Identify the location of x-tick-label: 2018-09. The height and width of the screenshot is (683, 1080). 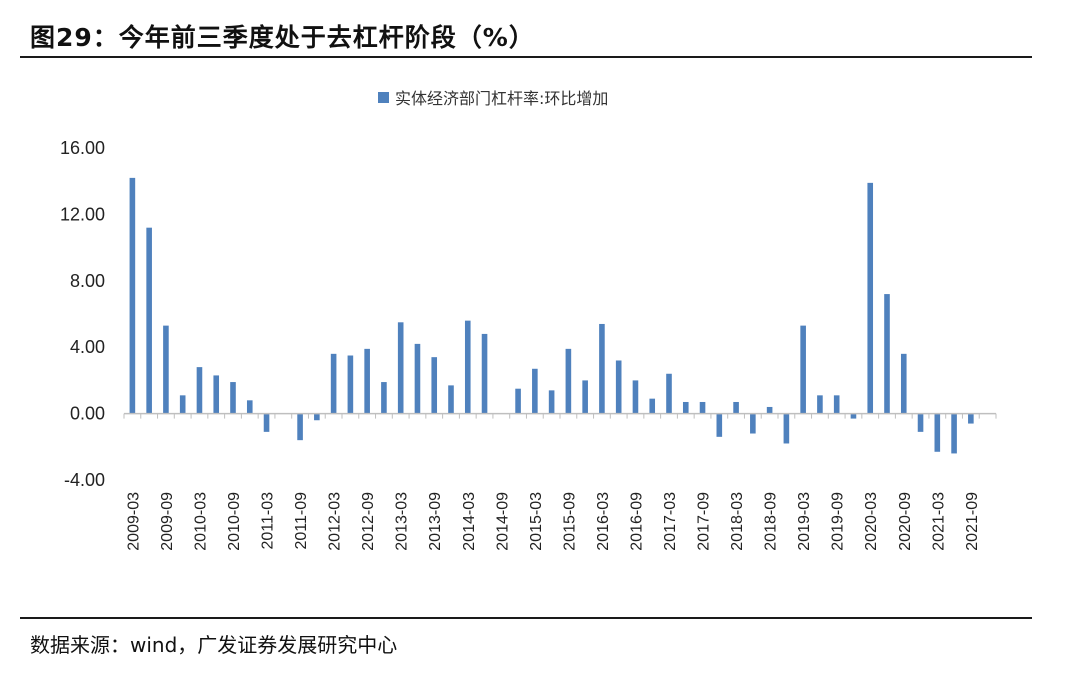
(771, 521).